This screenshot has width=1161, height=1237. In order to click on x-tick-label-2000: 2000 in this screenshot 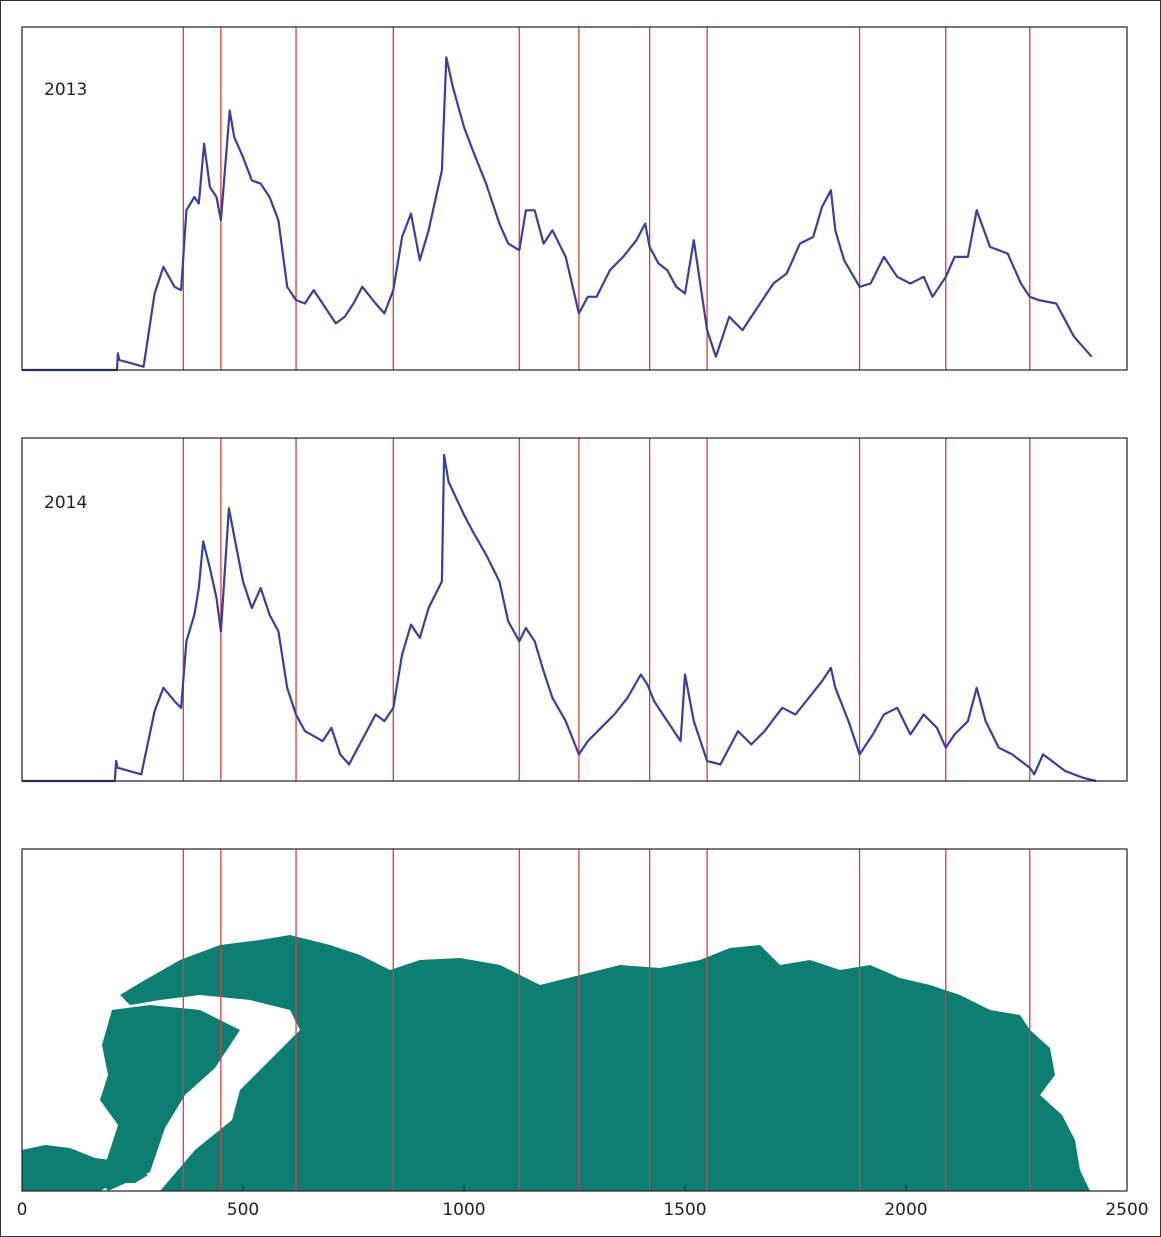, I will do `click(905, 1210)`.